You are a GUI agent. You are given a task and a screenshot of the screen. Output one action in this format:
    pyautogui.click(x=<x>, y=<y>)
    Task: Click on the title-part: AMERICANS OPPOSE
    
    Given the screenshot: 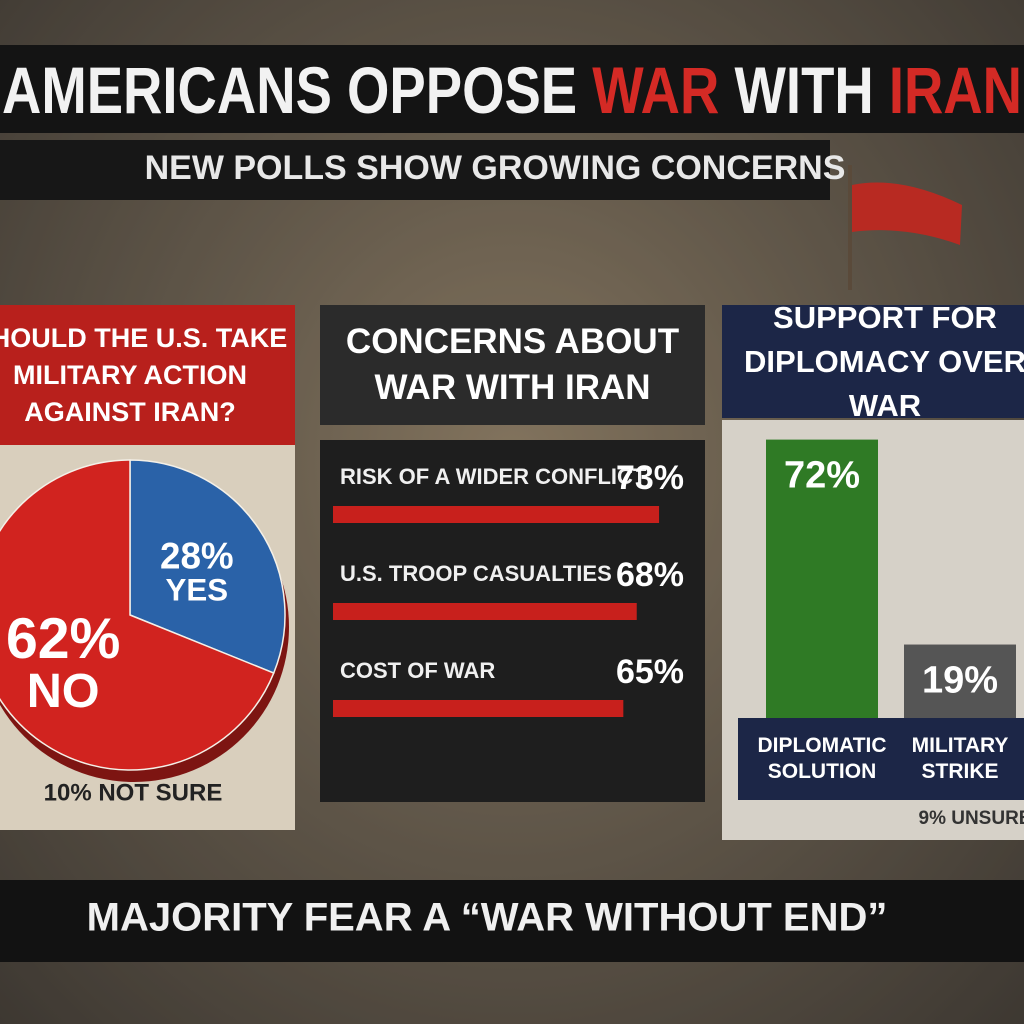 What is the action you would take?
    pyautogui.click(x=289, y=90)
    